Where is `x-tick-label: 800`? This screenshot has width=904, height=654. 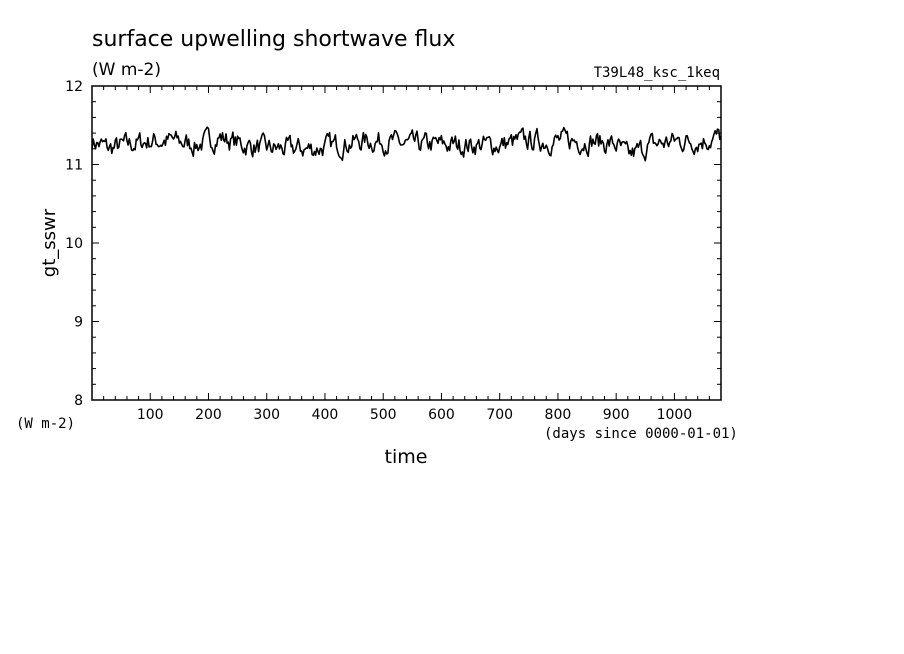
x-tick-label: 800 is located at coordinates (558, 415).